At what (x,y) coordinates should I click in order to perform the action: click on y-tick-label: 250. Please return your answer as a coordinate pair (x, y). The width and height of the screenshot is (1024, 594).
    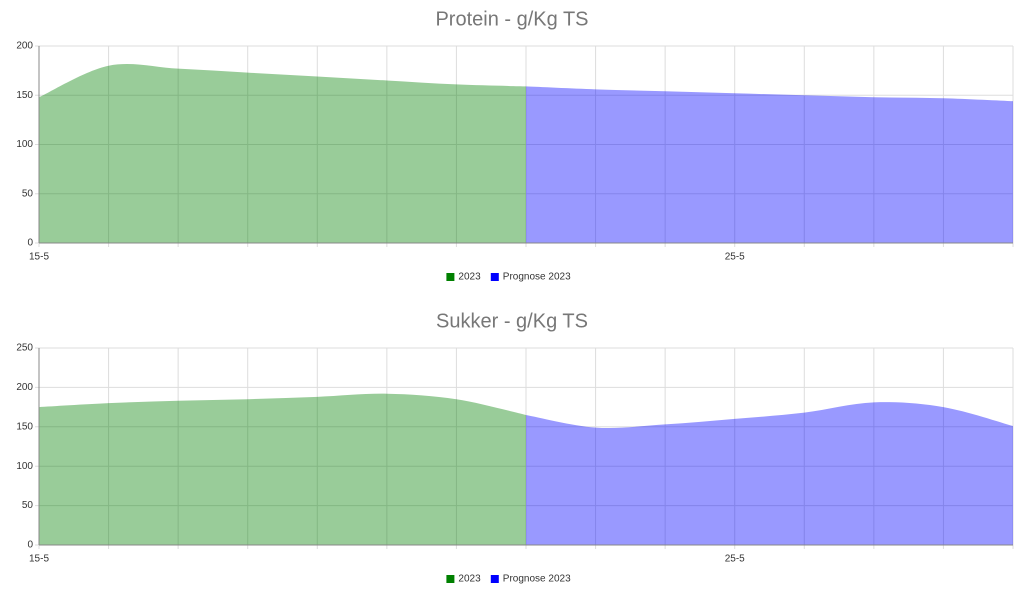
    Looking at the image, I should click on (24, 348).